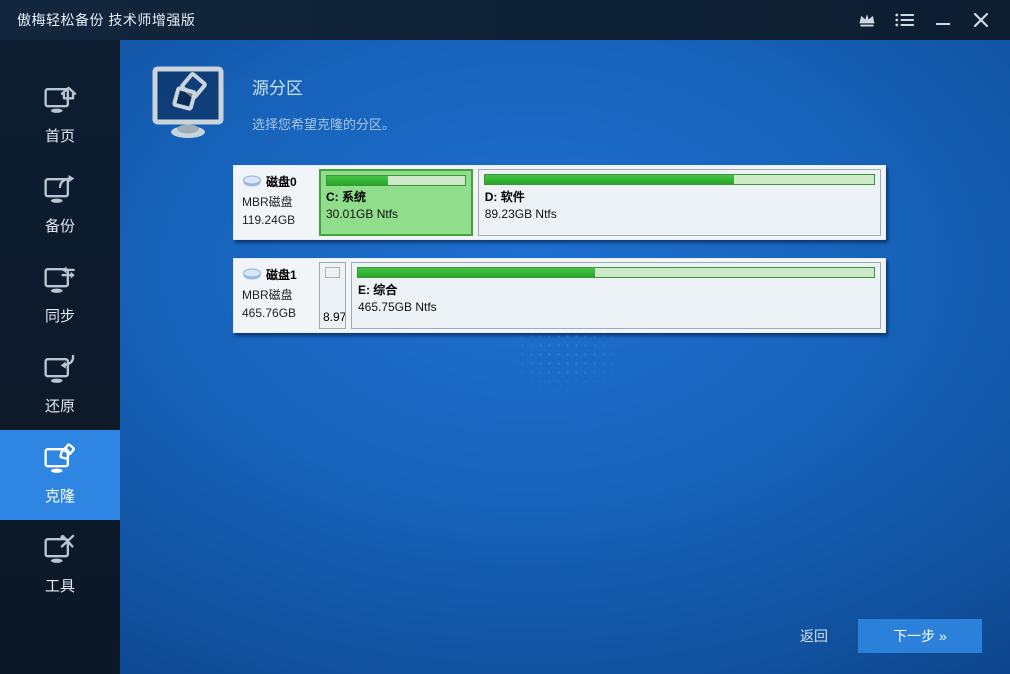 This screenshot has width=1010, height=674. I want to click on menu-list-icon, so click(905, 20).